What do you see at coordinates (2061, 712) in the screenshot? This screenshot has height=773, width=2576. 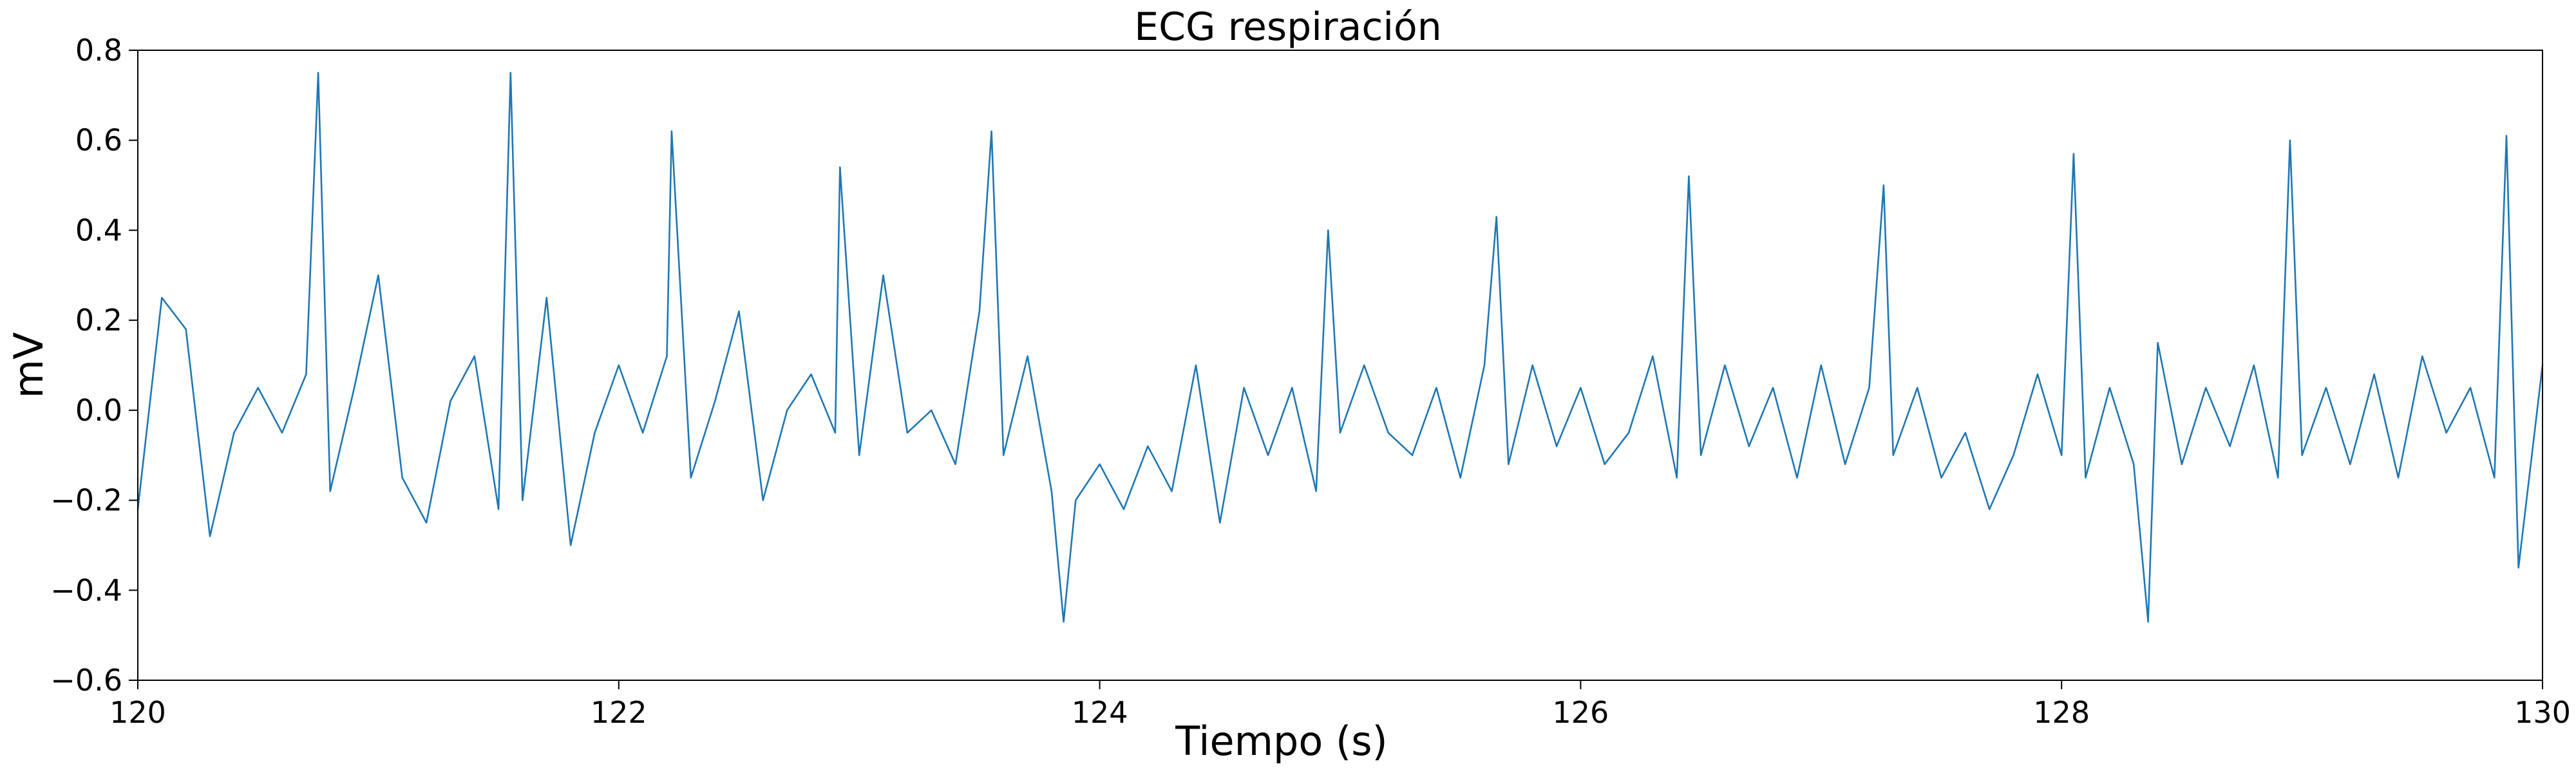 I see `x-tick-label: 128` at bounding box center [2061, 712].